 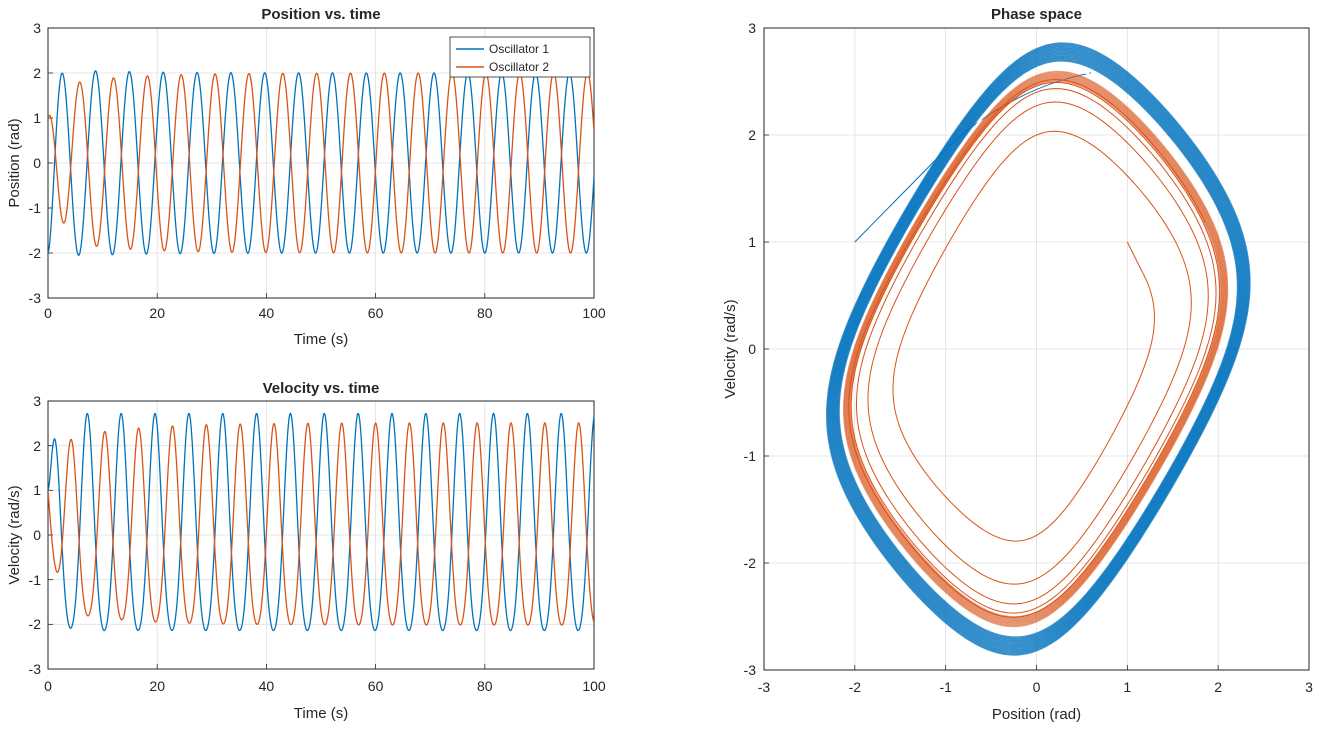 What do you see at coordinates (14, 162) in the screenshot?
I see `position-y-axis-label: Position (rad)` at bounding box center [14, 162].